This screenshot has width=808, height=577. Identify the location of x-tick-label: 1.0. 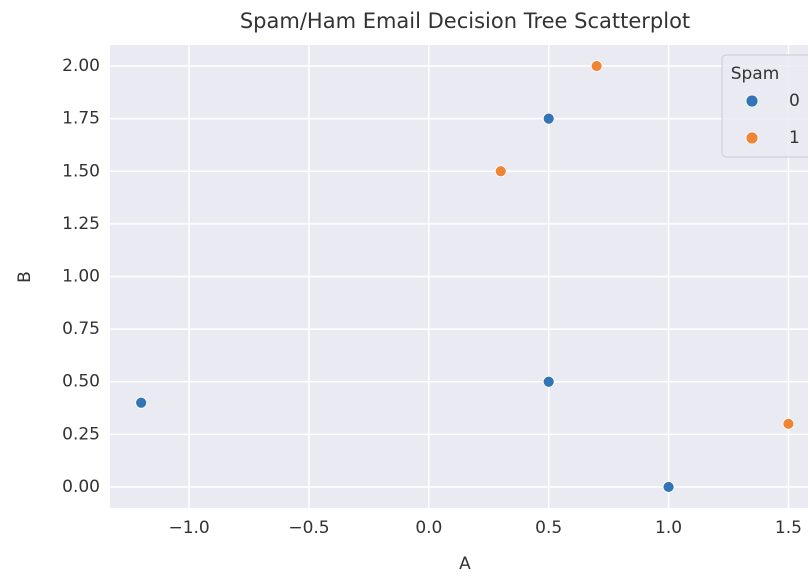
(668, 528).